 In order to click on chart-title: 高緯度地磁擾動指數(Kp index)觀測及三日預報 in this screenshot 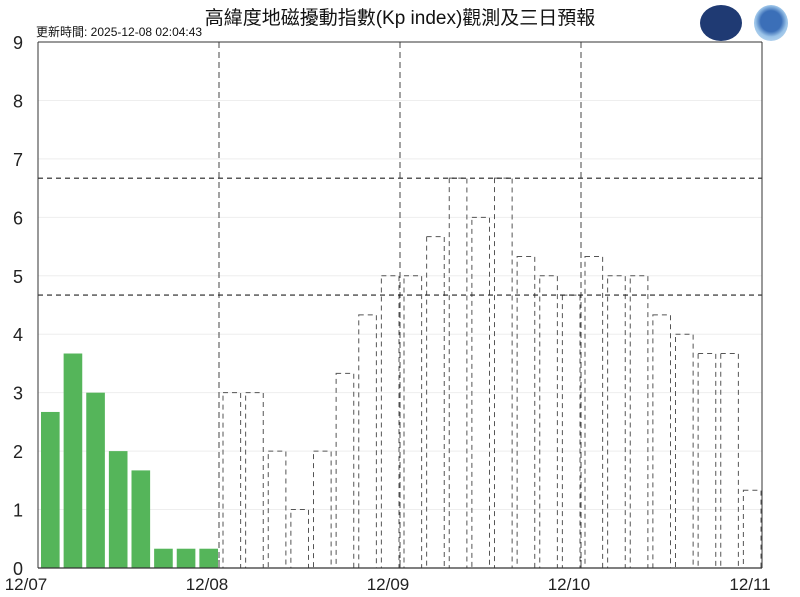, I will do `click(400, 18)`.